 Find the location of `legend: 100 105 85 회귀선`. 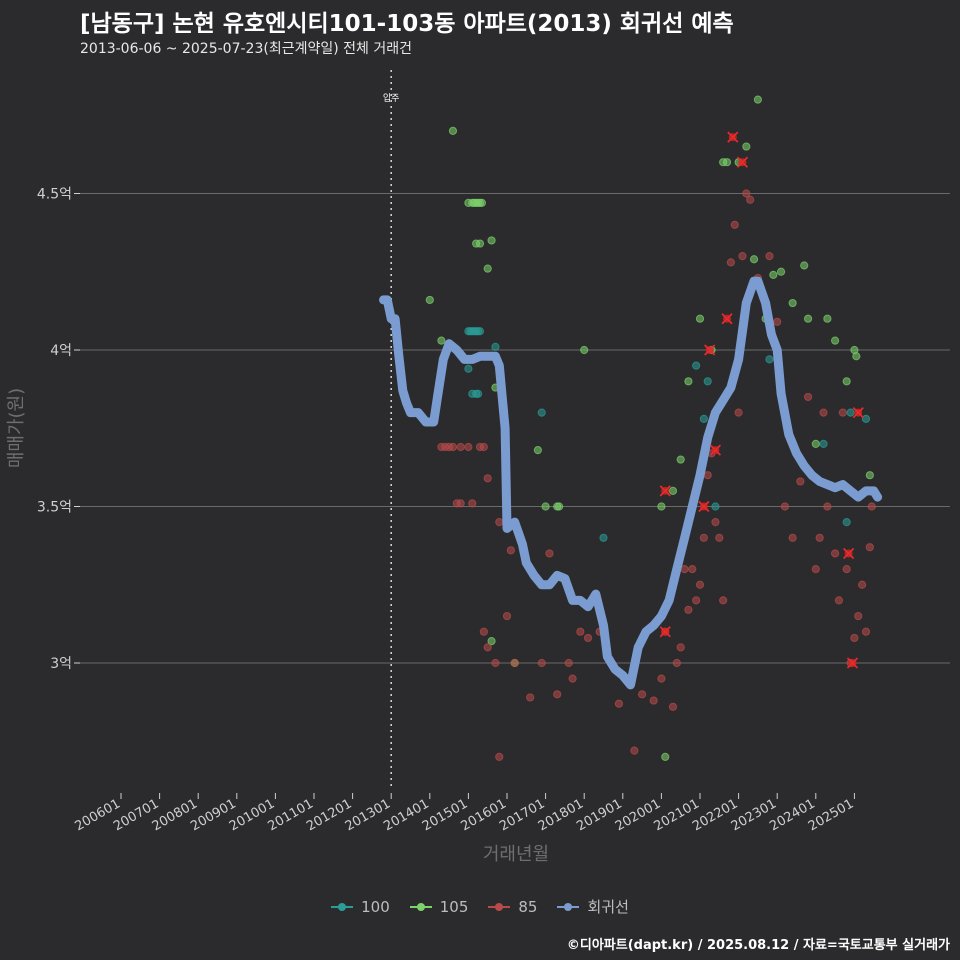

legend: 100 105 85 회귀선 is located at coordinates (480, 906).